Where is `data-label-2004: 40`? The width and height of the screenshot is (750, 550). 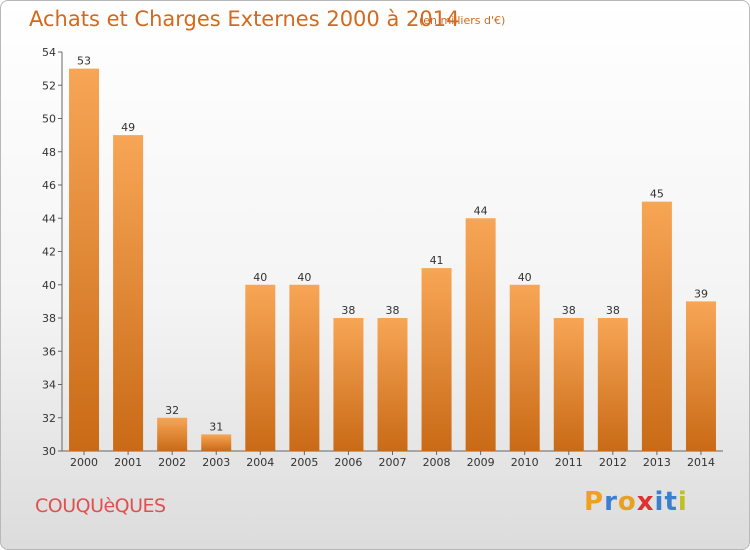 data-label-2004: 40 is located at coordinates (260, 277).